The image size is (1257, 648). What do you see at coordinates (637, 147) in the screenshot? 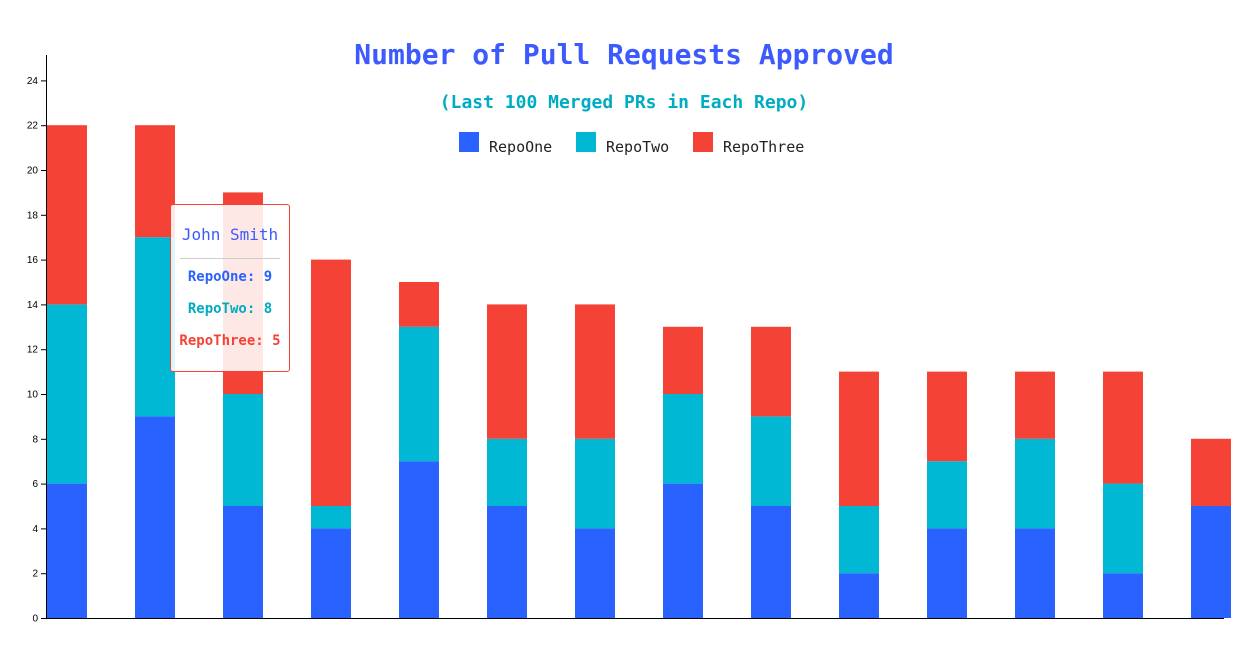
I see `legend-label-repo-two: RepoTwo` at bounding box center [637, 147].